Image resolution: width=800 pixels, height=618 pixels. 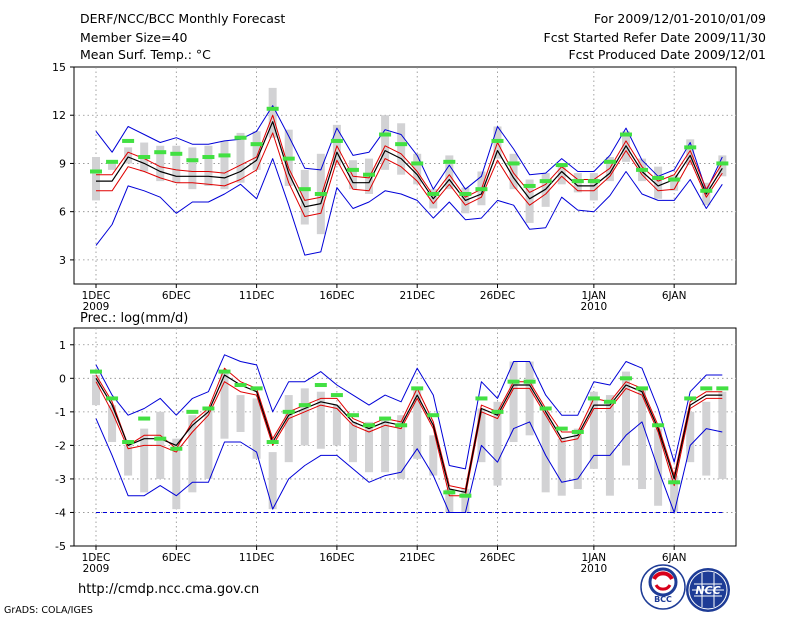 What do you see at coordinates (169, 589) in the screenshot?
I see `source-url: http://cmdp.ncc.cma.gov.cn` at bounding box center [169, 589].